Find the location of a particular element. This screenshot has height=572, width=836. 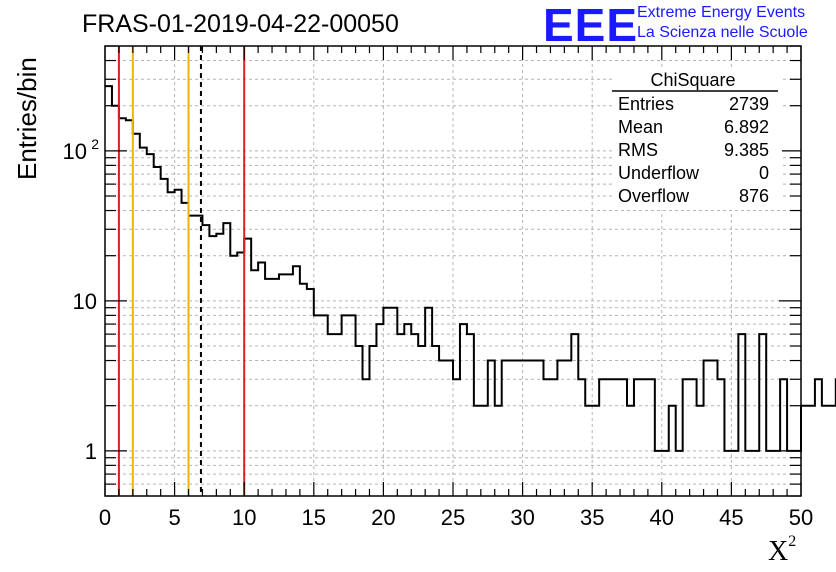

x-axis-label-sup: 2 is located at coordinates (792, 541).